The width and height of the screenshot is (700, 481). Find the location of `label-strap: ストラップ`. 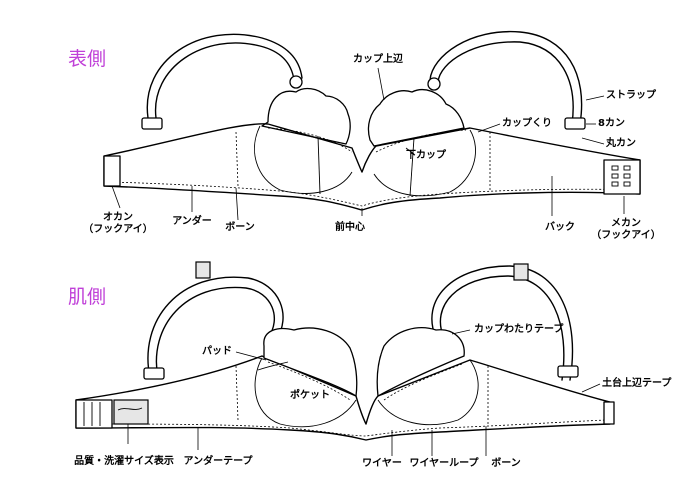

label-strap: ストラップ is located at coordinates (631, 95).